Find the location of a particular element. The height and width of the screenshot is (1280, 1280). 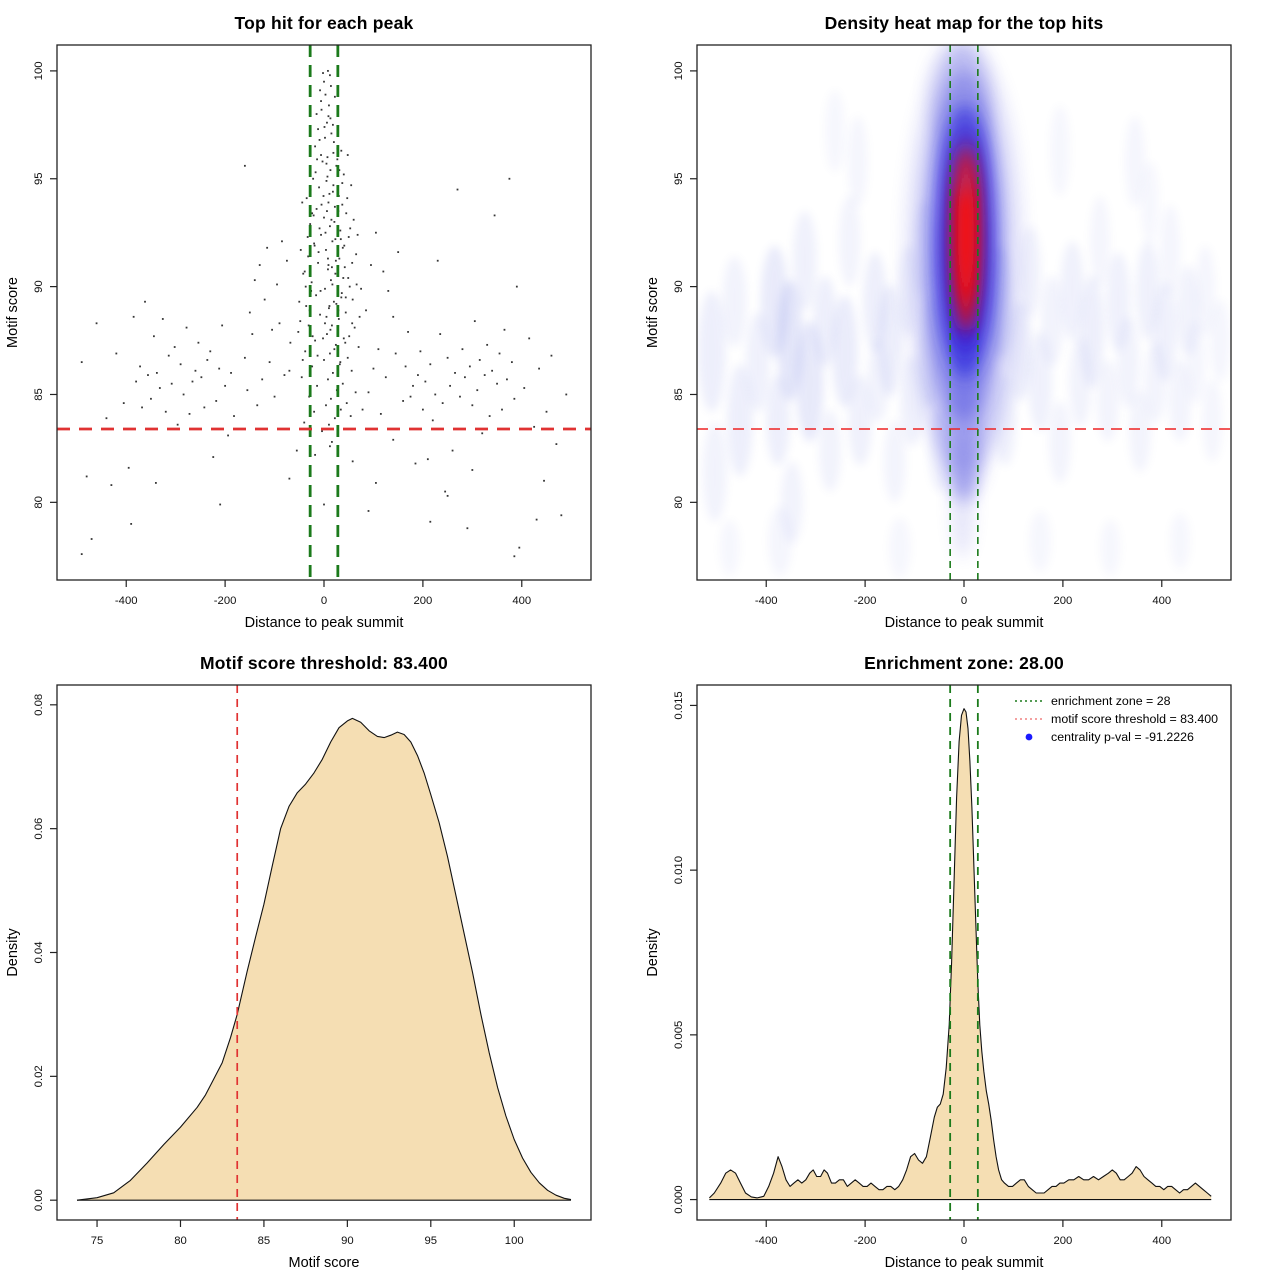

svg-text: centrality p-val = -91.2226 is located at coordinates (1122, 737).